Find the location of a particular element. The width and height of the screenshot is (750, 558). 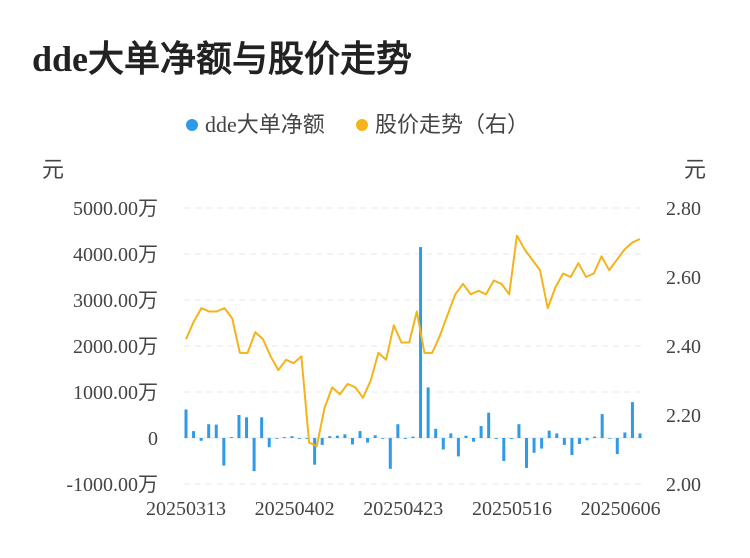

y-right-tick-label: 2.40 is located at coordinates (683, 347).